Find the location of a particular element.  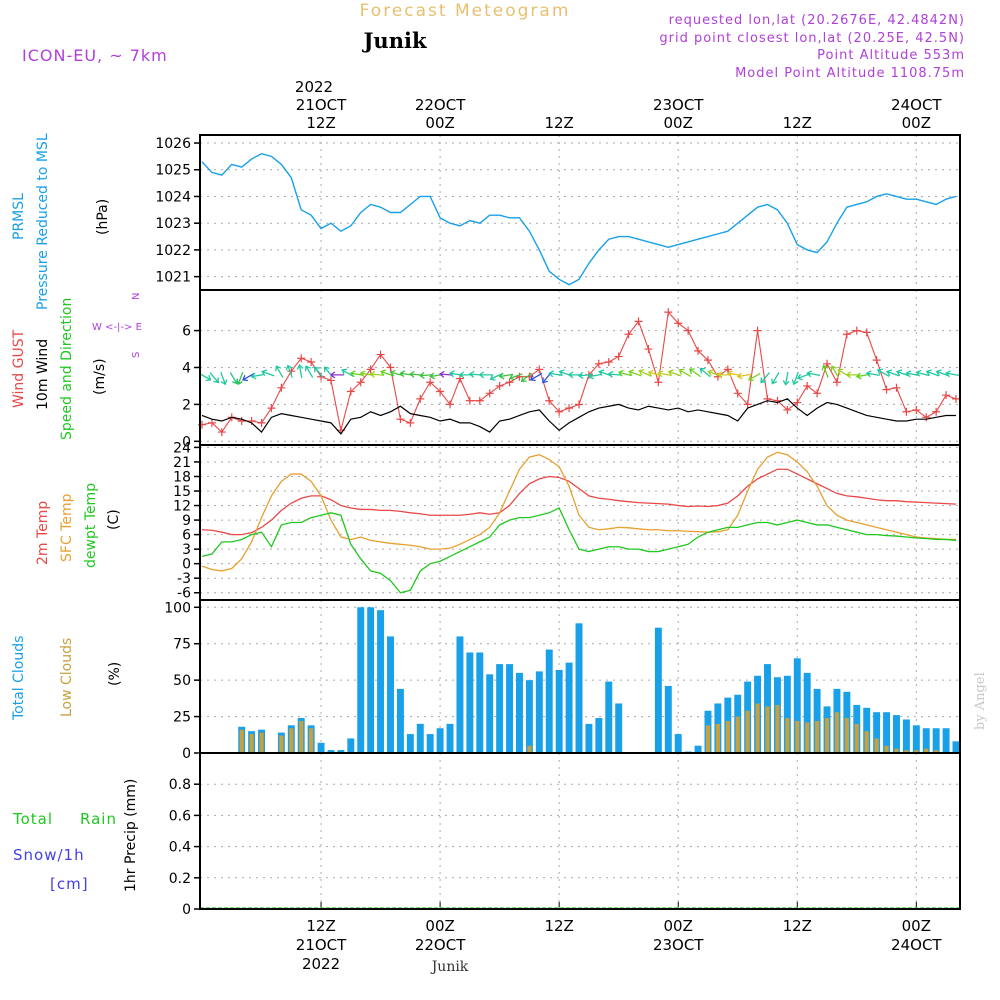

y-tick-label: -6 is located at coordinates (184, 594).